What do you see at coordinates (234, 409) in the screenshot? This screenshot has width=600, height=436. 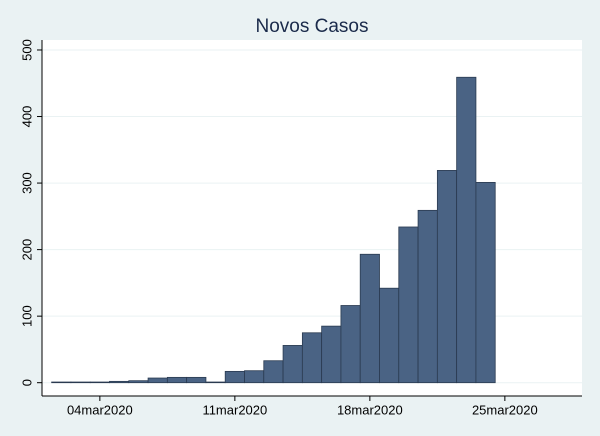 I see `x-tick-label: 11mar2020` at bounding box center [234, 409].